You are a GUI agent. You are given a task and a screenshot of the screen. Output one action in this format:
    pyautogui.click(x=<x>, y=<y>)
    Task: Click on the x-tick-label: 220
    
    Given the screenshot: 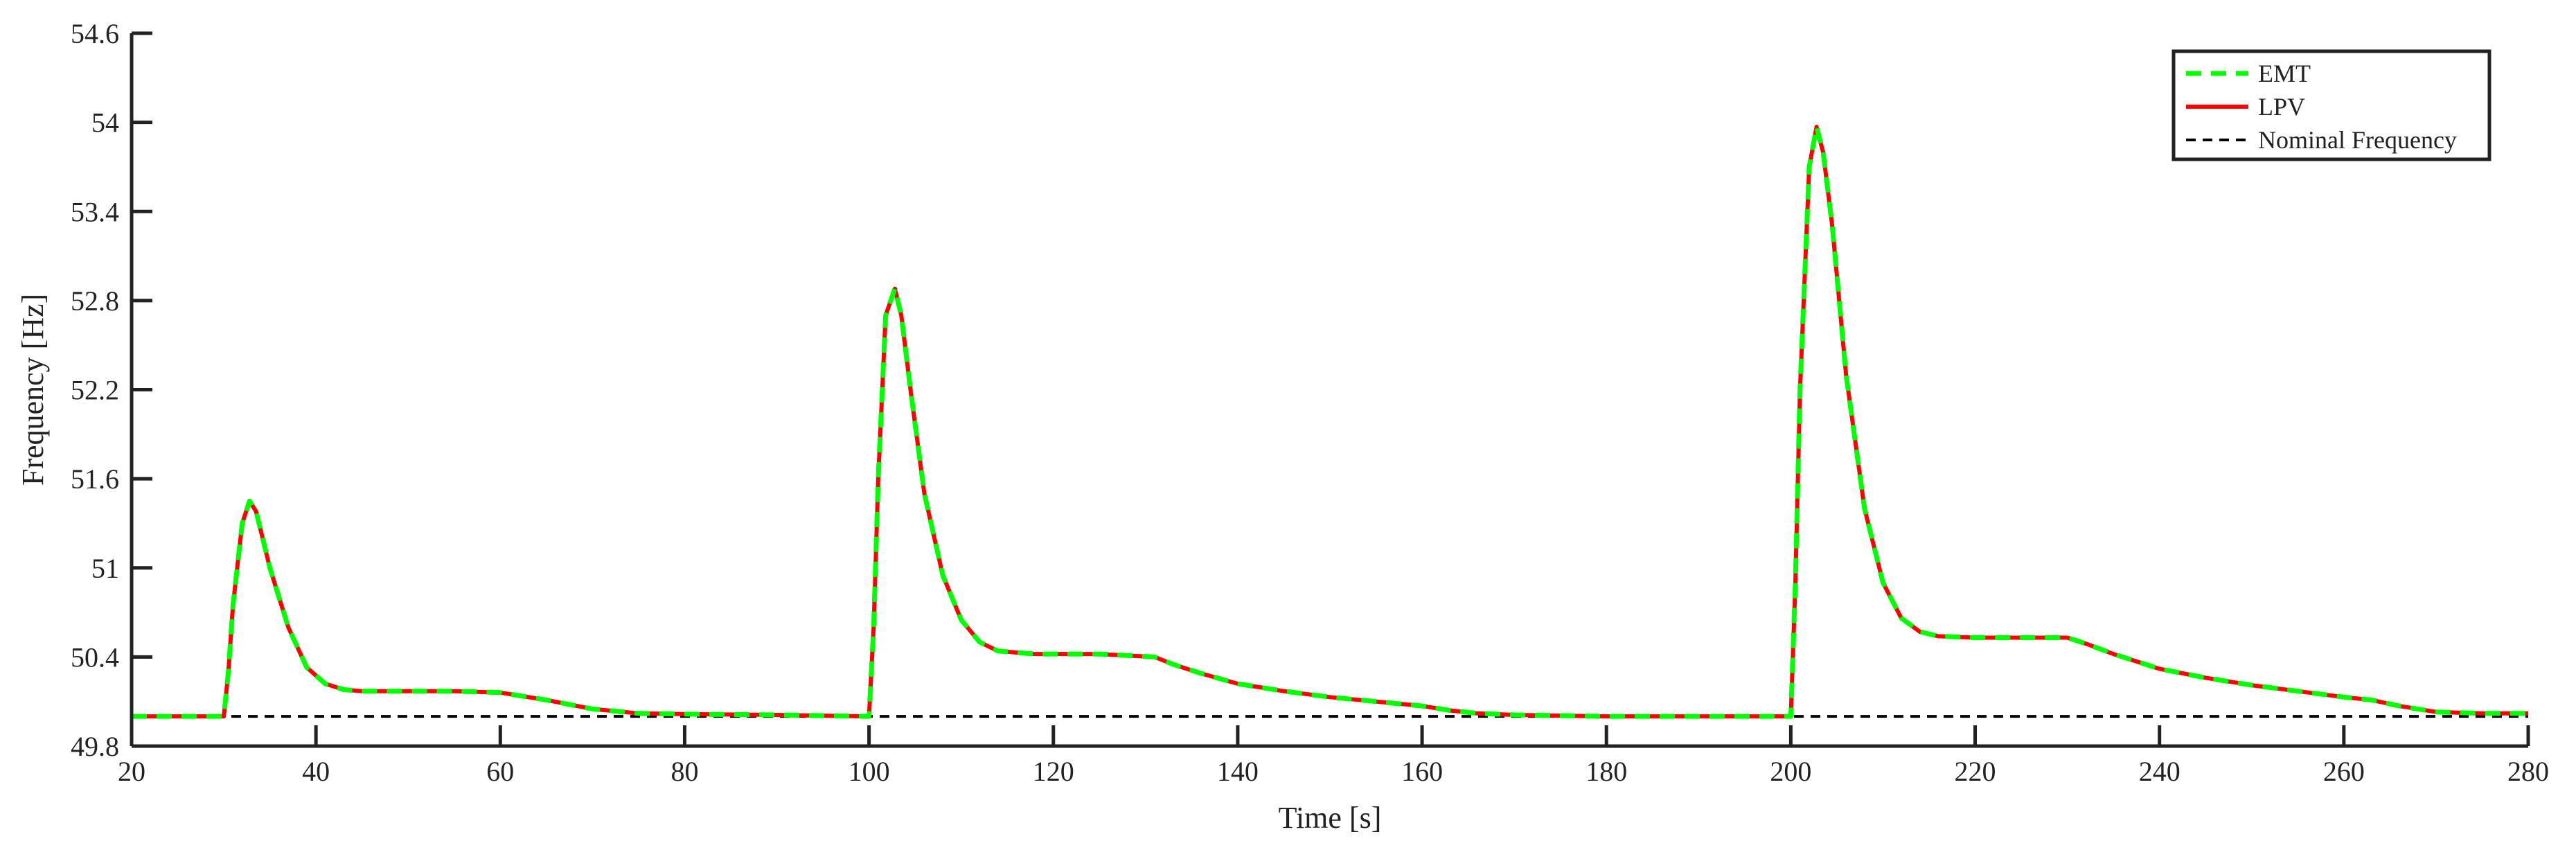 What is the action you would take?
    pyautogui.click(x=1975, y=771)
    